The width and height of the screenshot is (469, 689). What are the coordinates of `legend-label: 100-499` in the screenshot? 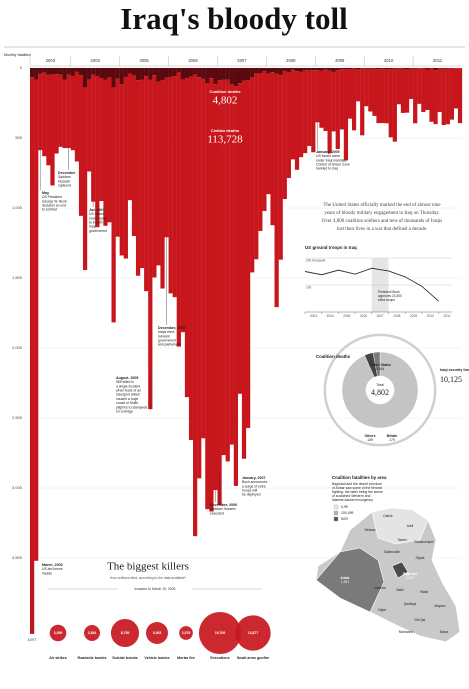 It's located at (347, 513).